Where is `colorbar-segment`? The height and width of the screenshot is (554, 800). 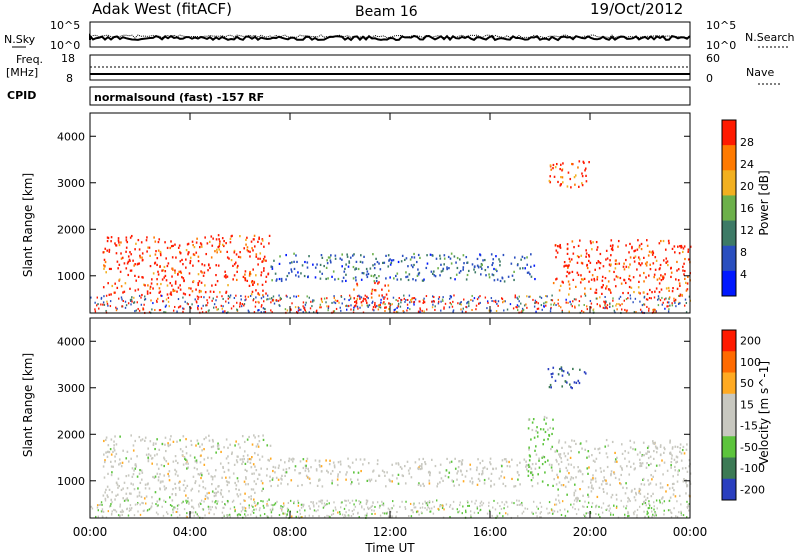 colorbar-segment is located at coordinates (729, 426).